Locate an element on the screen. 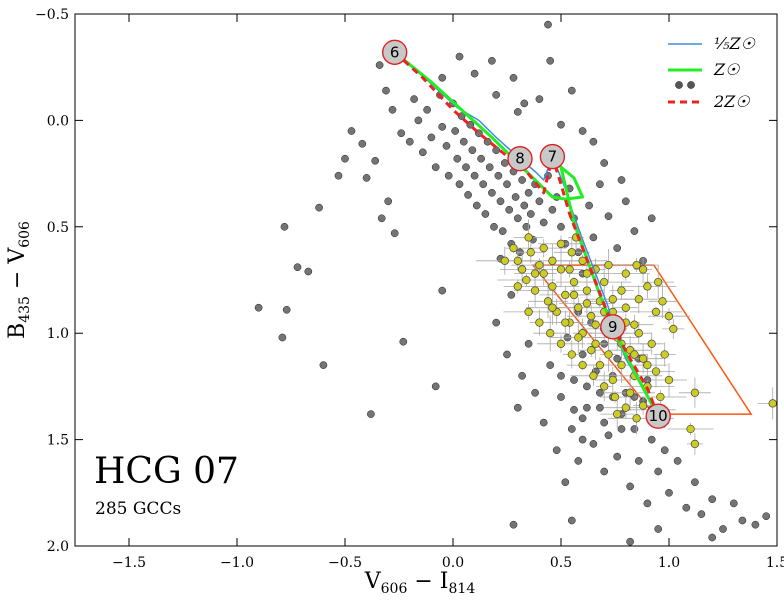 The height and width of the screenshot is (602, 784). age-marker-9-gyr: 9 is located at coordinates (613, 327).